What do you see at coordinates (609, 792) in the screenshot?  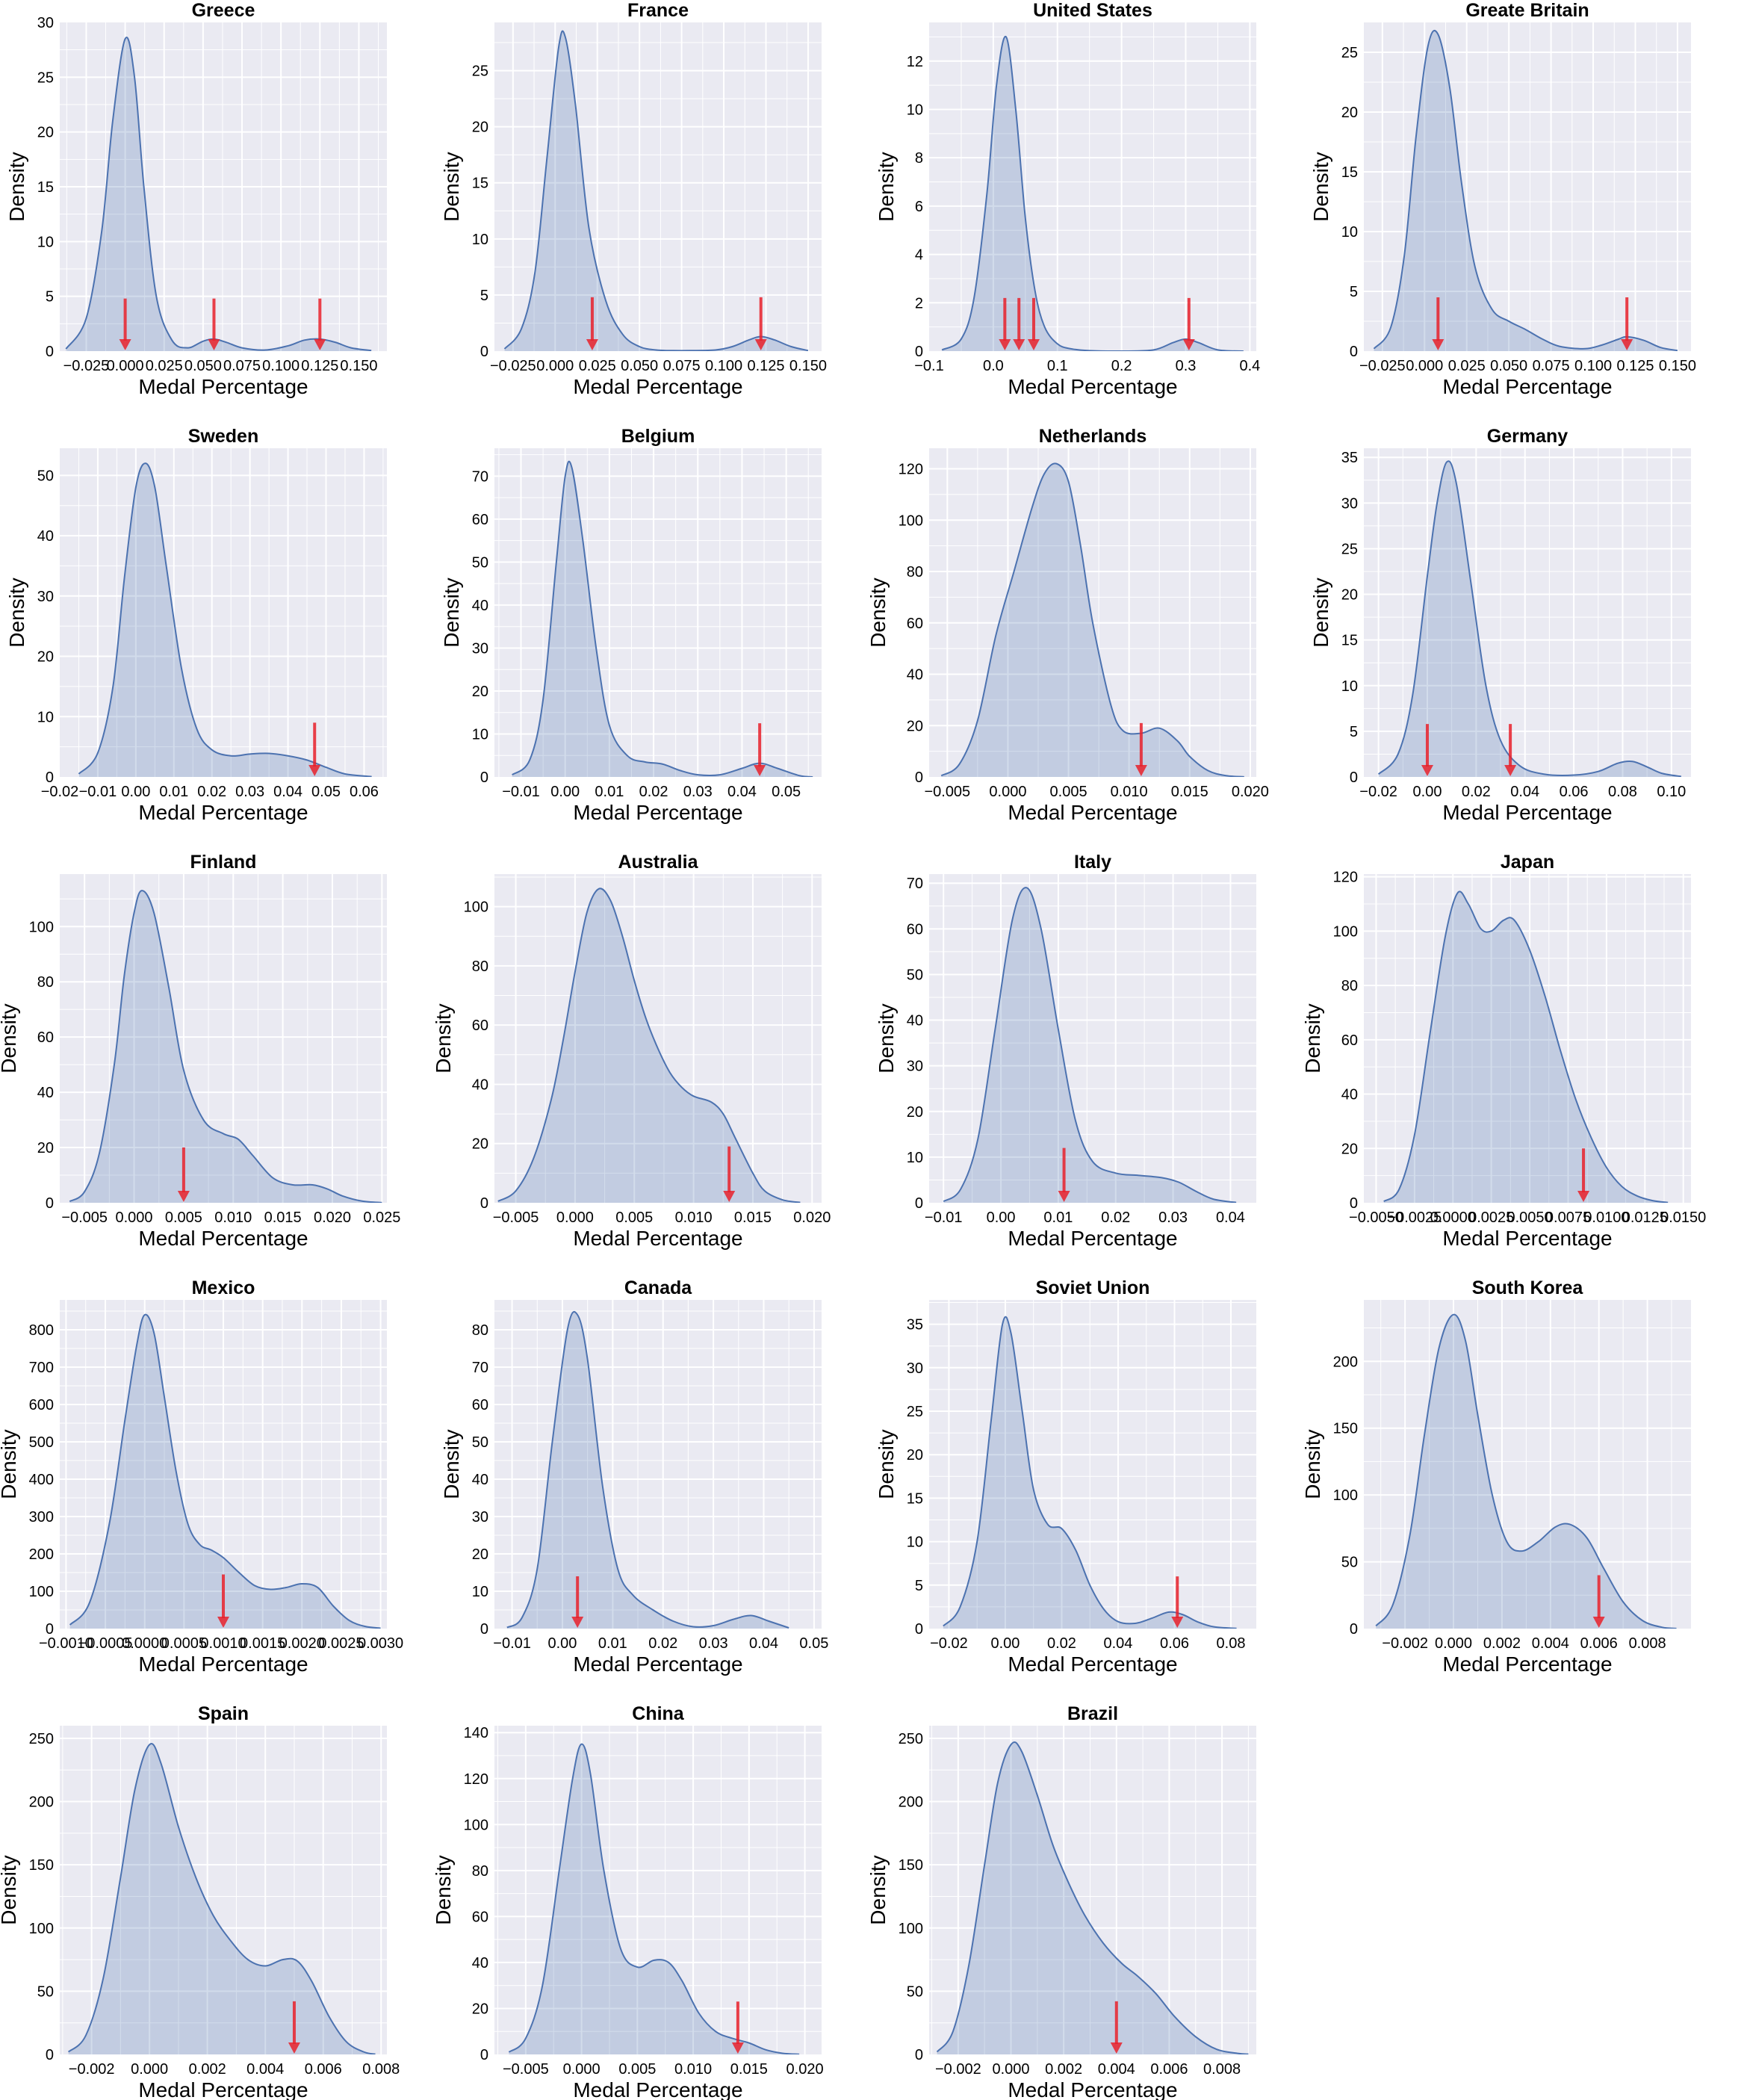 I see `x-tick-label: 0.01` at bounding box center [609, 792].